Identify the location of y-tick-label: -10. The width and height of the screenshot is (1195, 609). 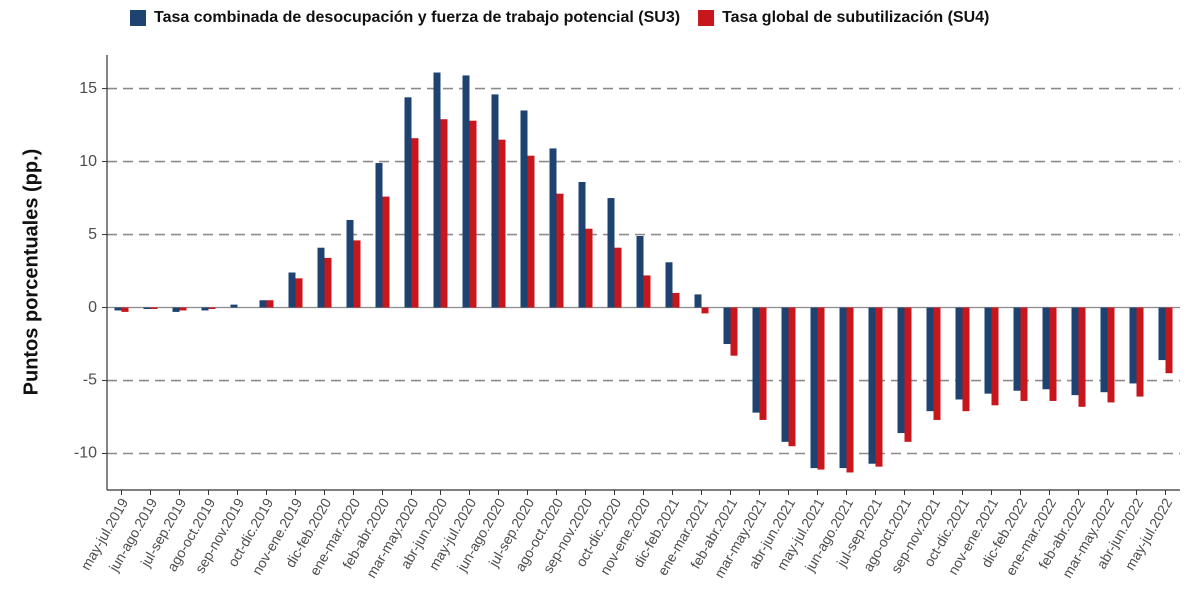
(85, 453).